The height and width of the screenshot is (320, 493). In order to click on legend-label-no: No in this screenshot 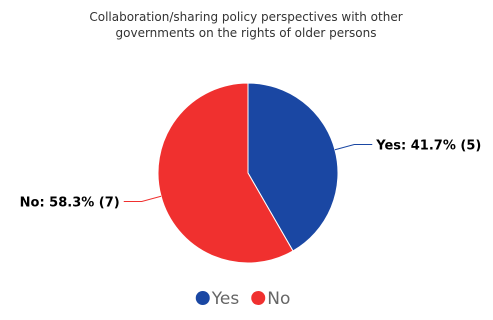, I will do `click(278, 299)`.